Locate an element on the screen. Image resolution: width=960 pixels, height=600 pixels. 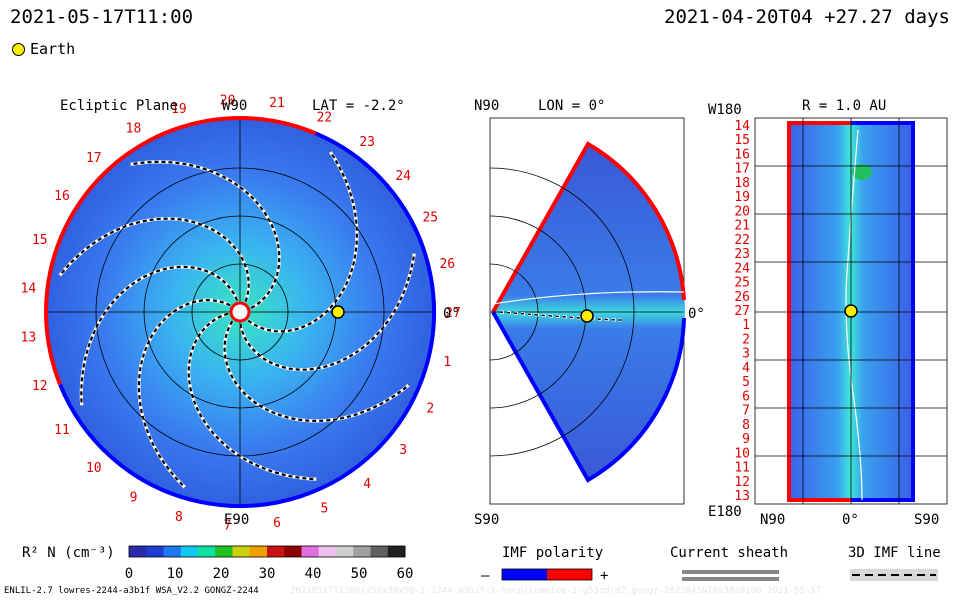
ecliptic-ring-number: 2 is located at coordinates (430, 409).